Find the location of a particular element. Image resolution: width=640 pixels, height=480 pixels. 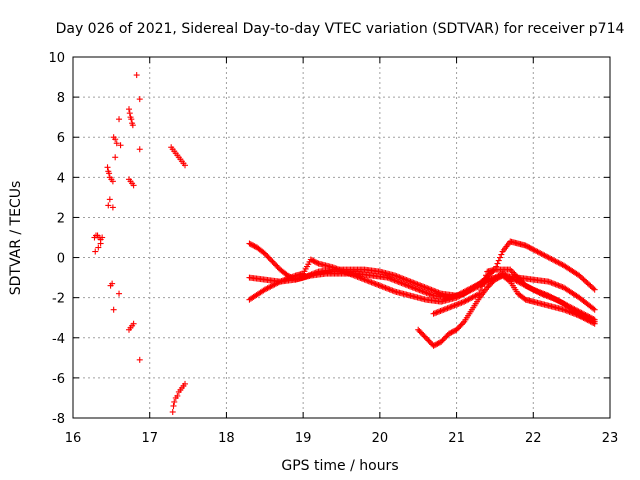

y-tick-label: 0 is located at coordinates (61, 259).